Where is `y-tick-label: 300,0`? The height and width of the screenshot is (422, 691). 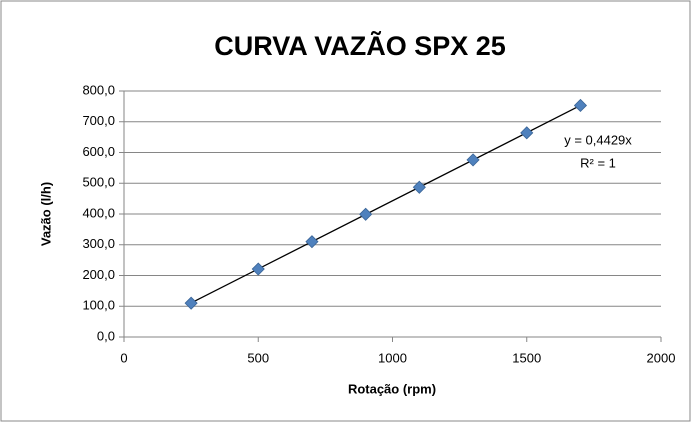 y-tick-label: 300,0 is located at coordinates (98, 243).